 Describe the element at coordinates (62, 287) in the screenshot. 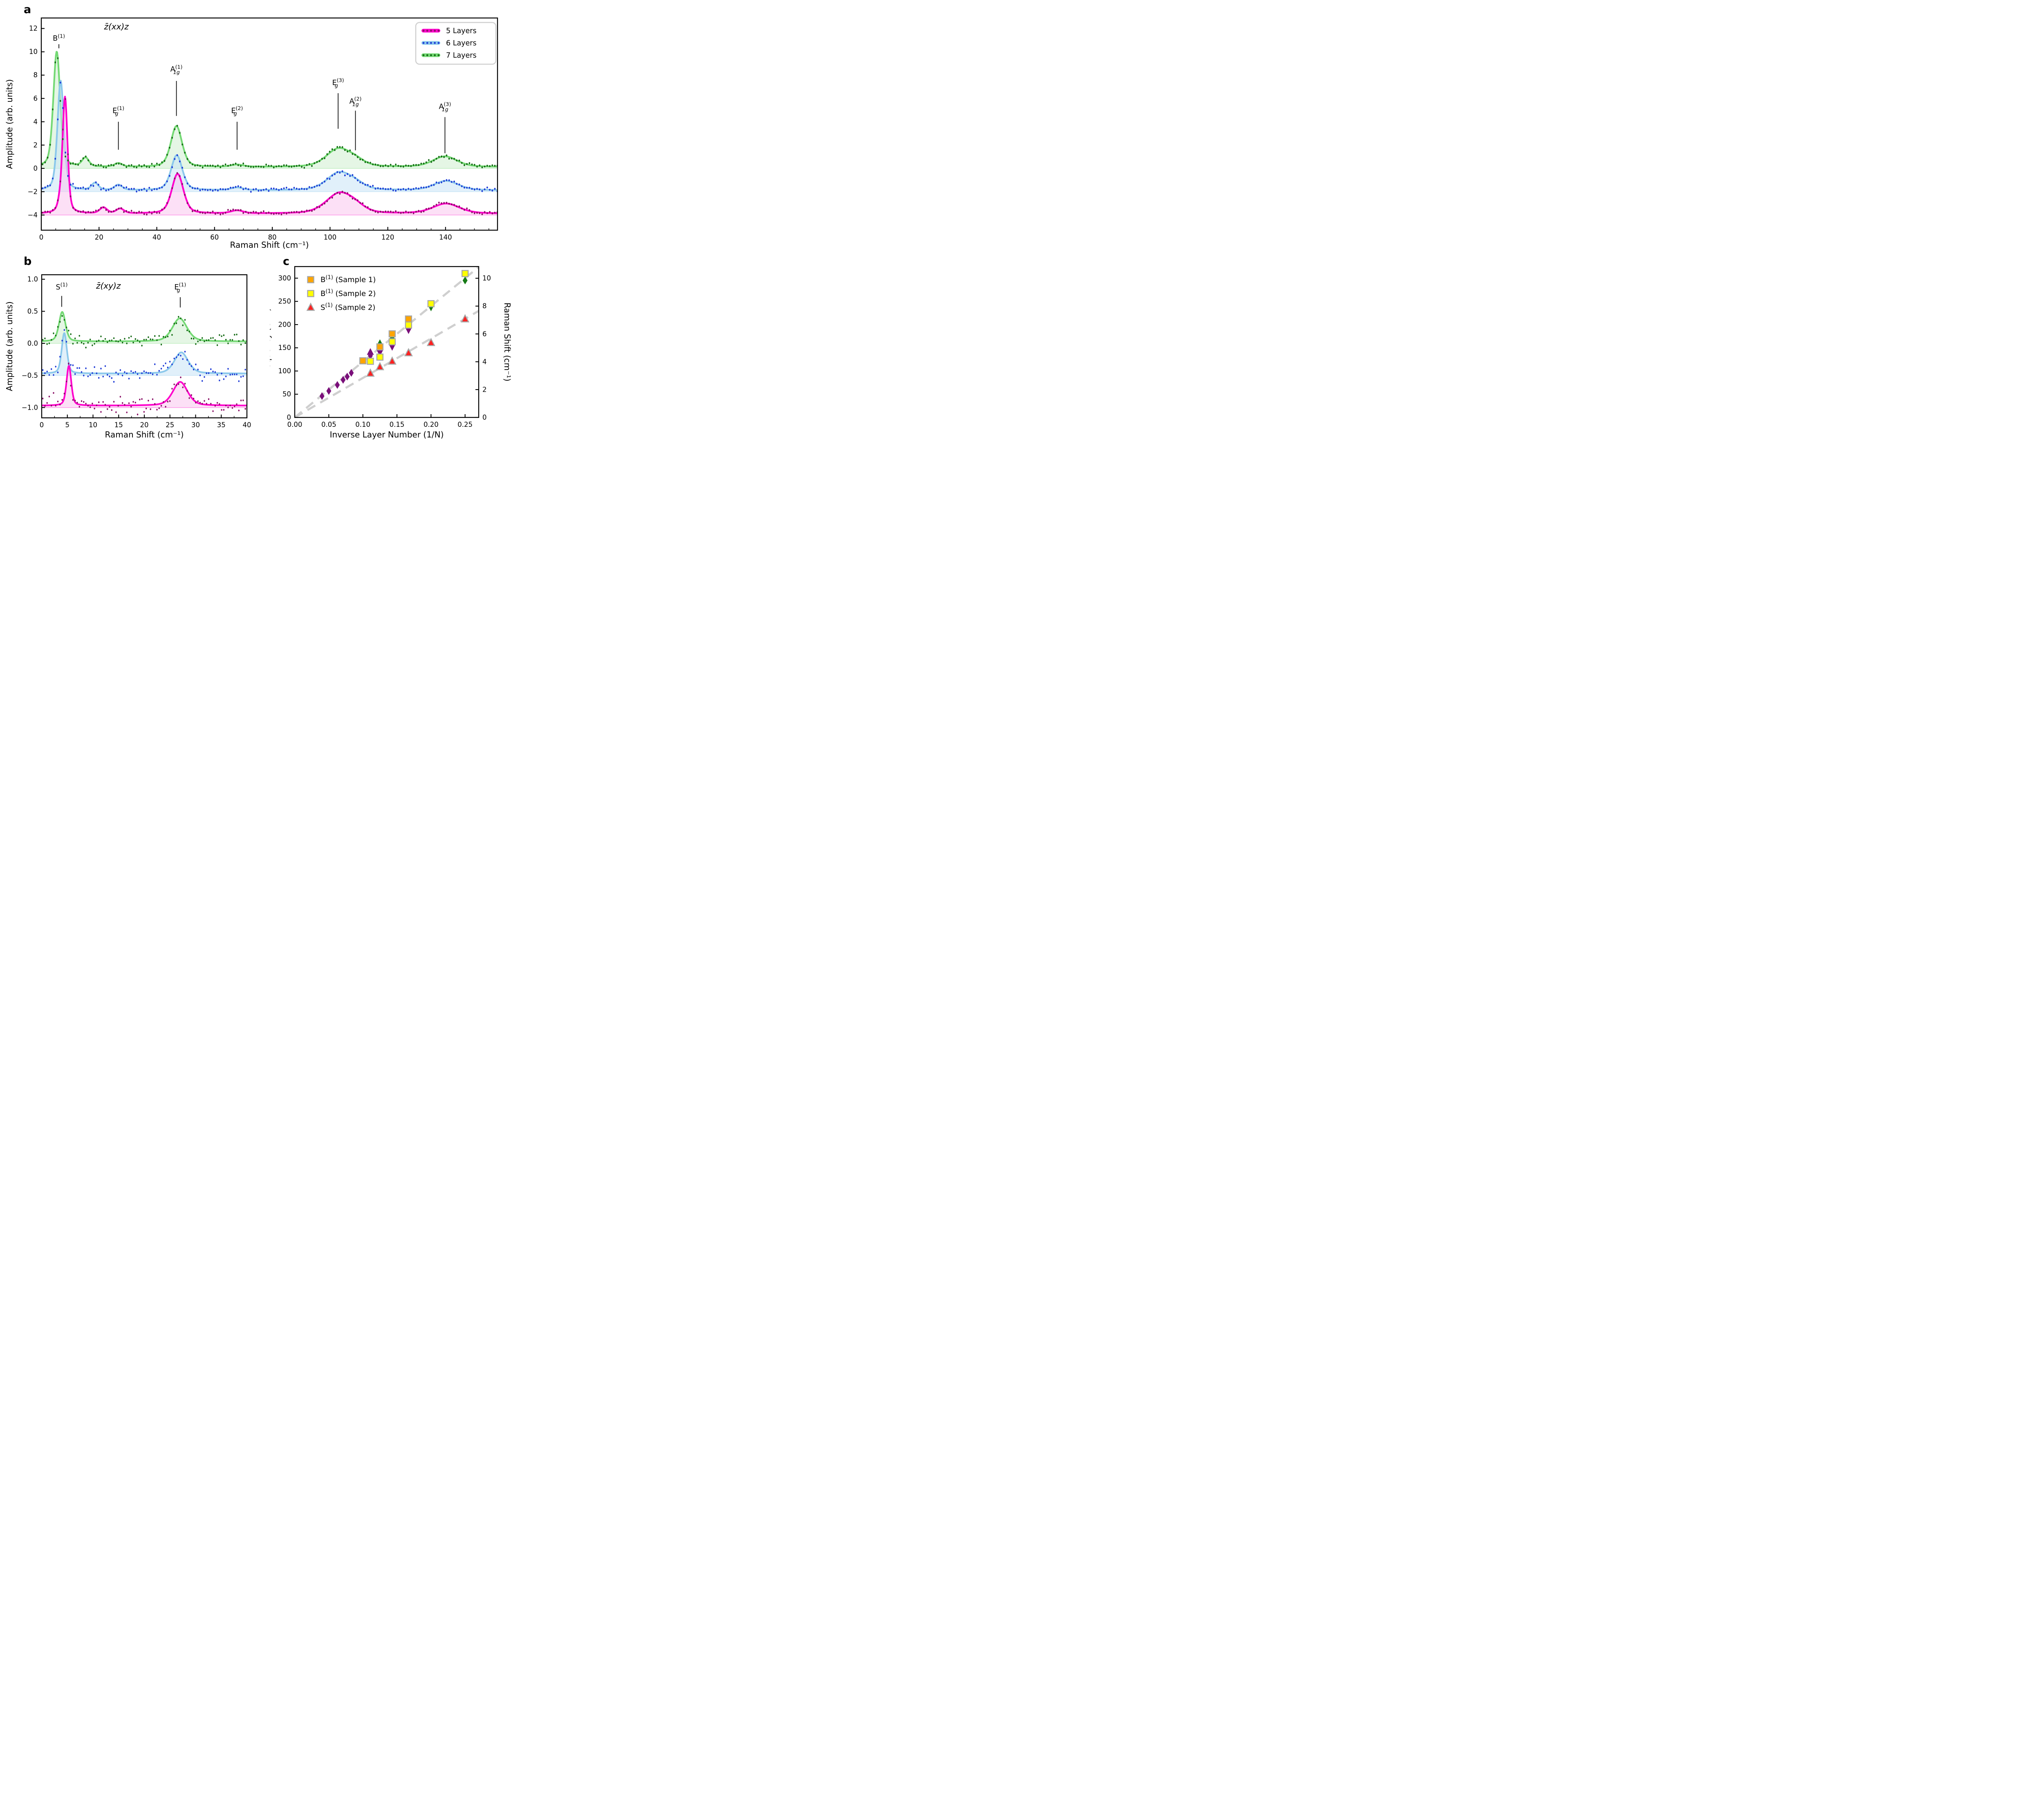

I see `svg-text: S(1)` at that location.